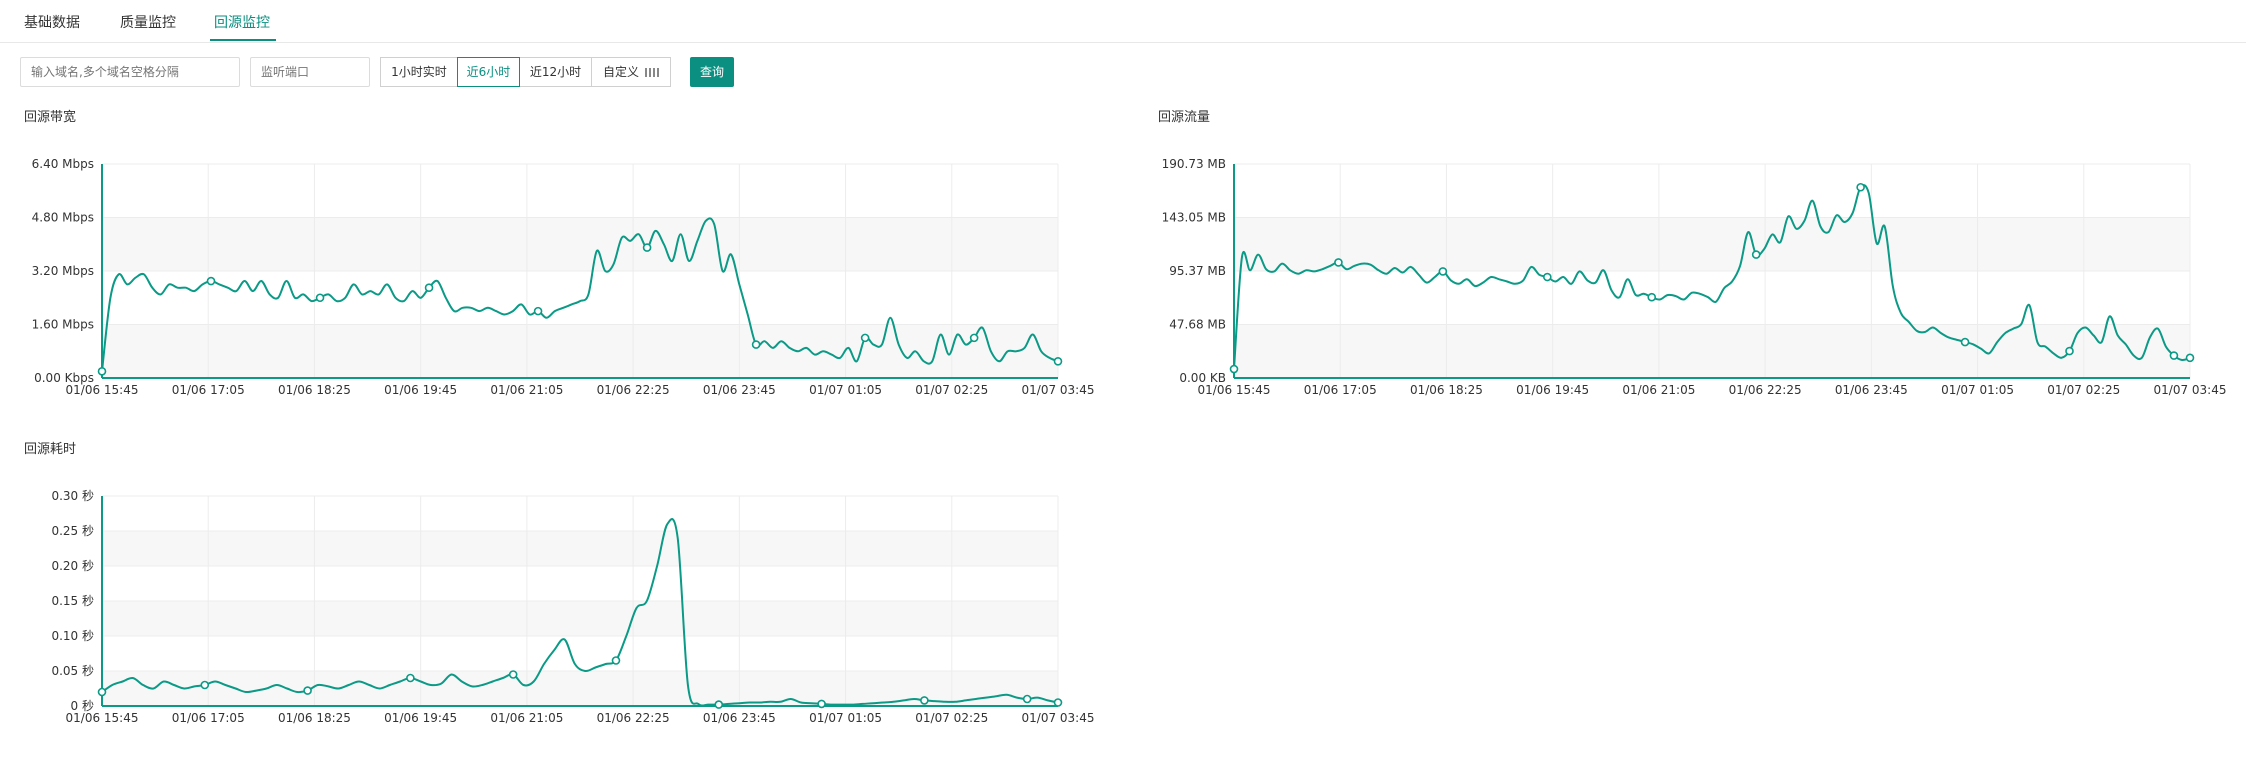 The width and height of the screenshot is (2246, 768). What do you see at coordinates (148, 23) in the screenshot?
I see `tab-quality-monitor: 质量监控` at bounding box center [148, 23].